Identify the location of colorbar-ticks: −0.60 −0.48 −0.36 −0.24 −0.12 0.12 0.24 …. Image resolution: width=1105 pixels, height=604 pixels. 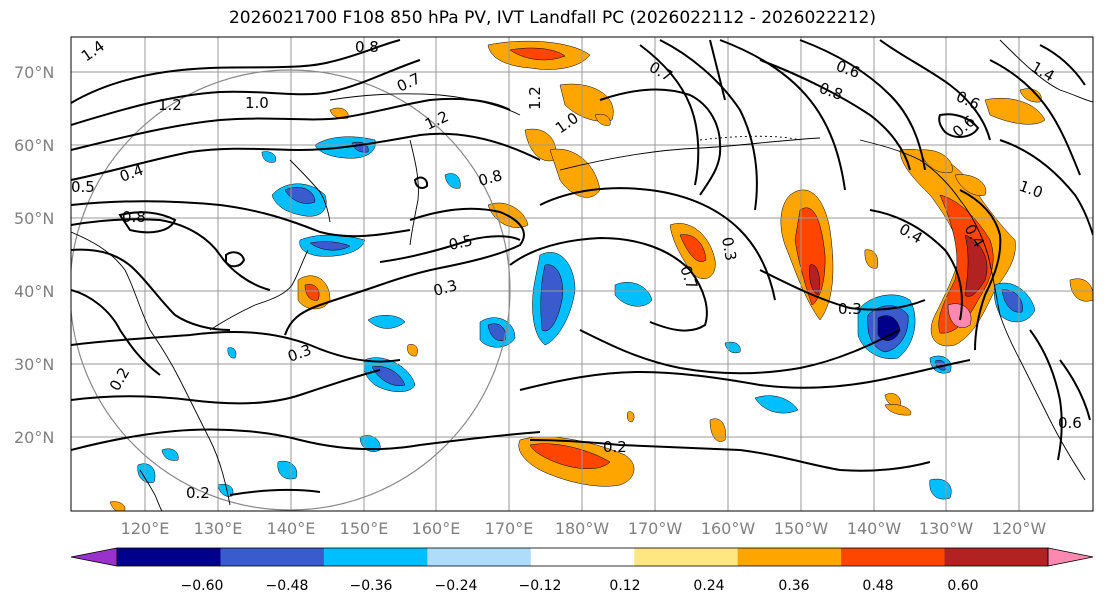
(580, 586).